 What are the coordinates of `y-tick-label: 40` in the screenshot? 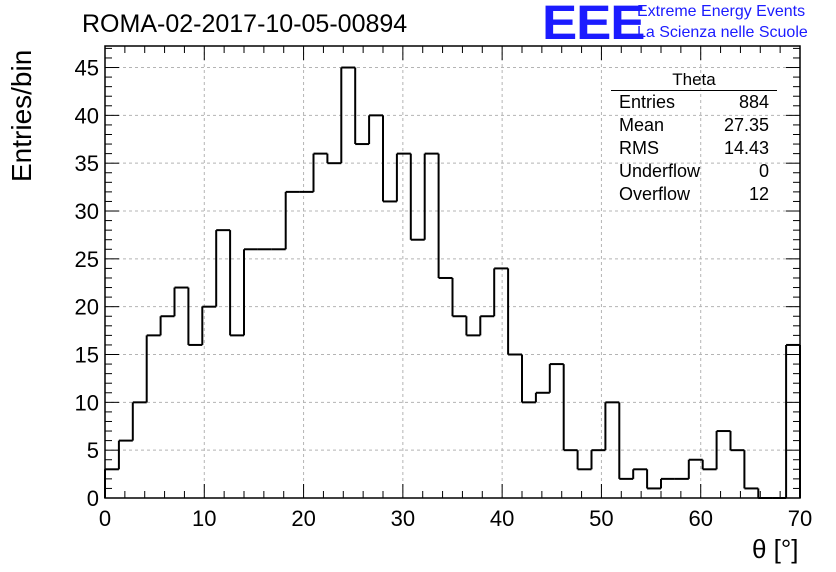 It's located at (87, 115).